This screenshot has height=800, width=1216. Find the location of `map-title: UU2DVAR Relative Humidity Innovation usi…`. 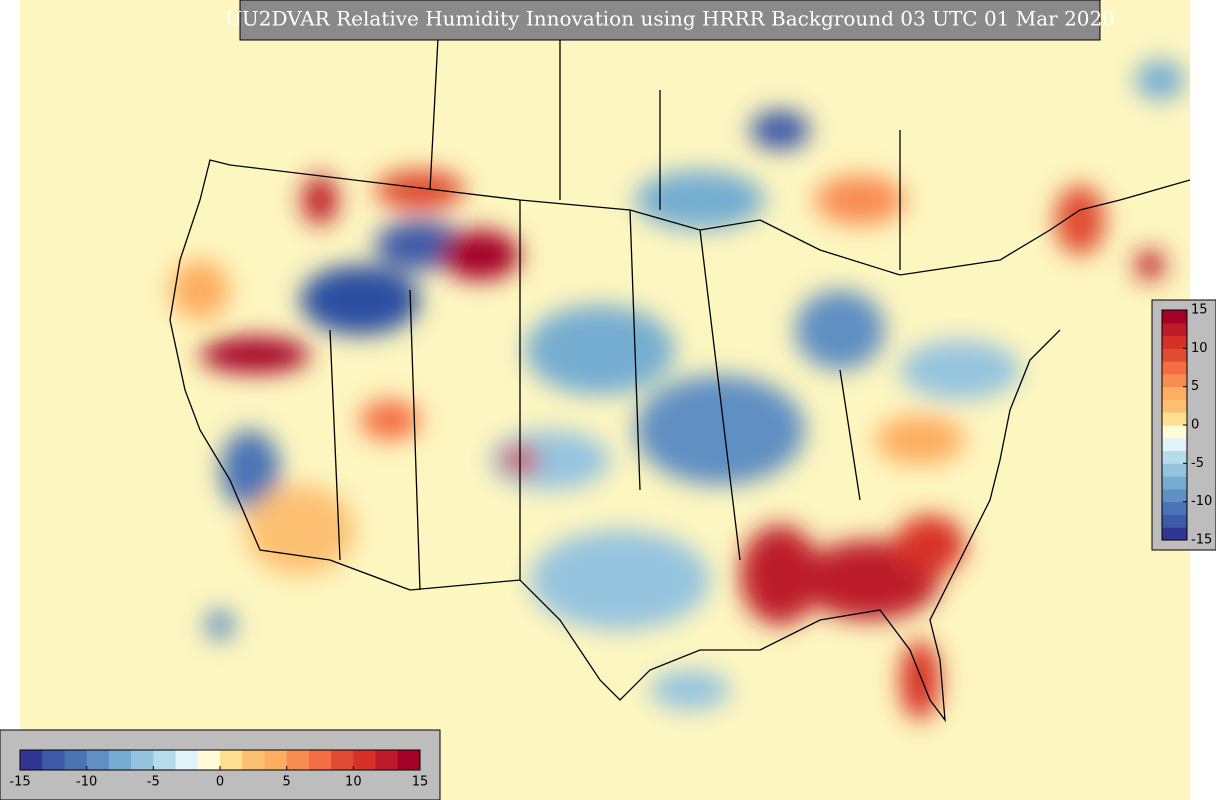

map-title: UU2DVAR Relative Humidity Innovation usi… is located at coordinates (670, 19).